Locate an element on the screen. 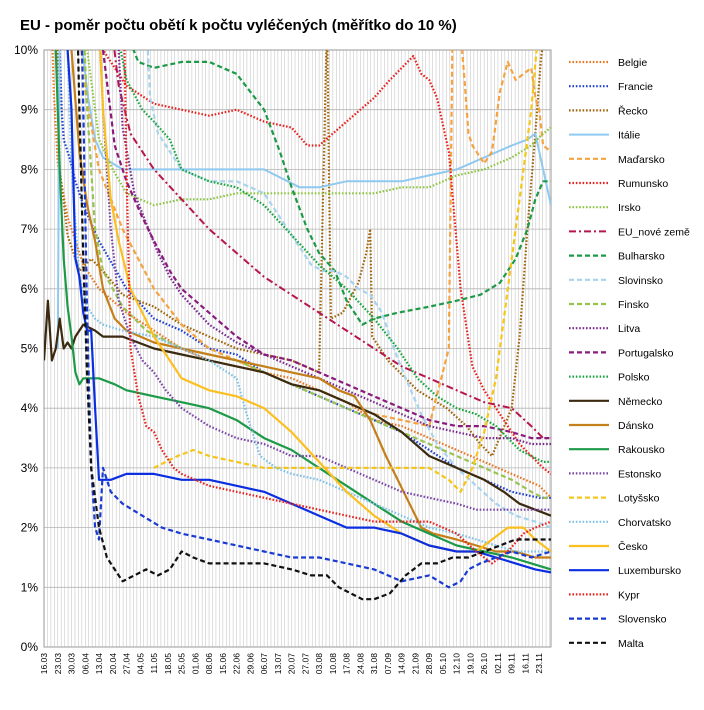  x-tick-label: 04.05 is located at coordinates (140, 664).